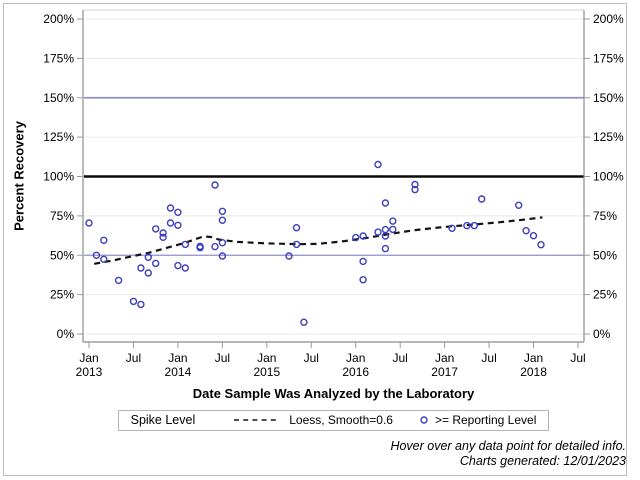  I want to click on y-axis-tick-label-right: 150%, so click(608, 98).